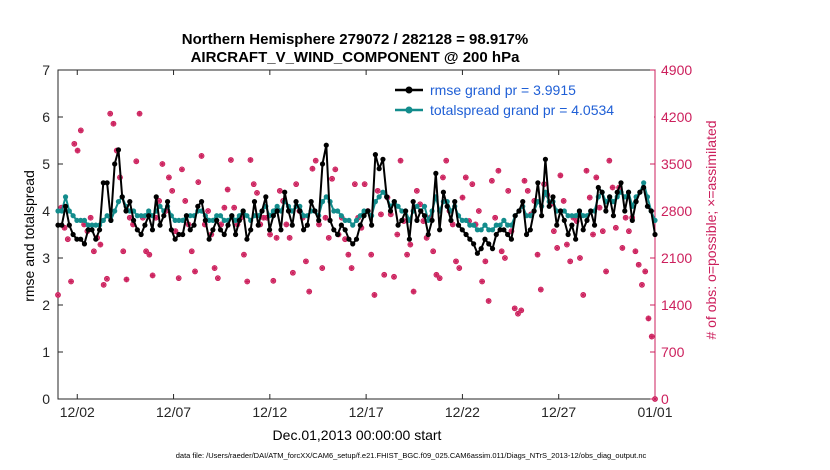 This screenshot has height=470, width=830. Describe the element at coordinates (676, 305) in the screenshot. I see `y-tick-label-right: 1400` at that location.